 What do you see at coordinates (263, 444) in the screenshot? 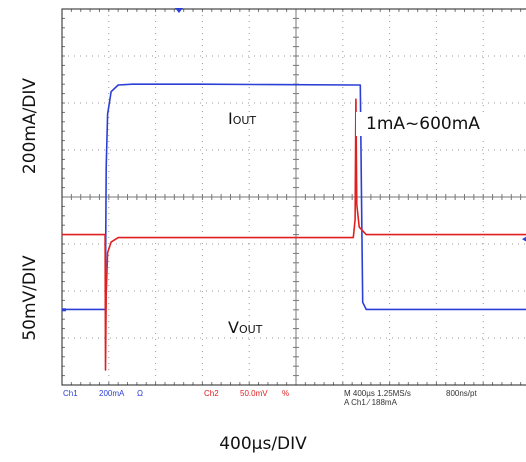
I see `x-axis-label: 400µs/DIV` at bounding box center [263, 444].